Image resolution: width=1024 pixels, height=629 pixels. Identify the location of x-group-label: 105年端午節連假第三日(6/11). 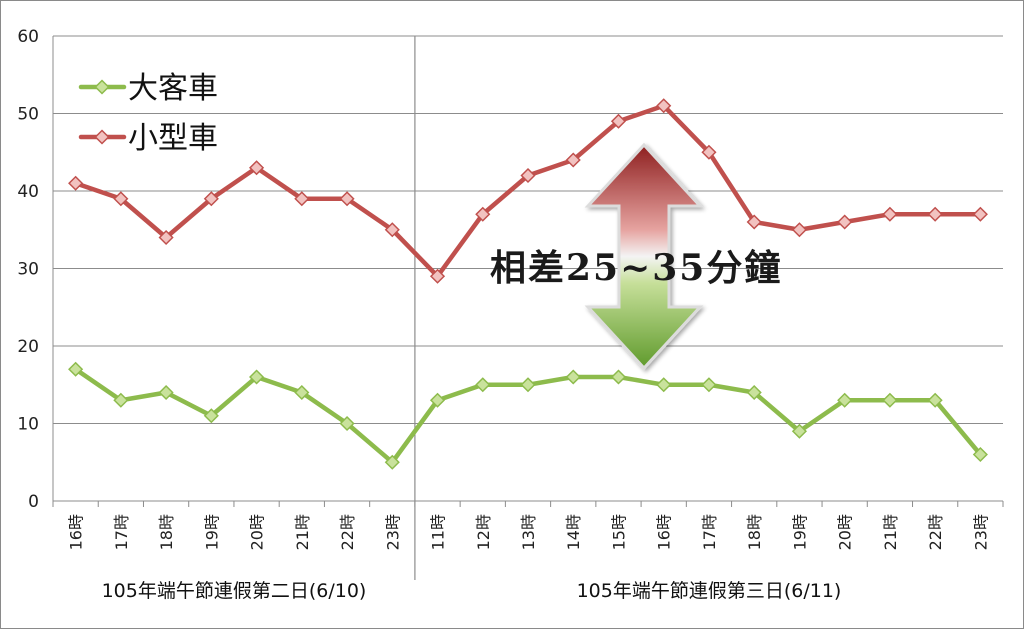
(709, 591).